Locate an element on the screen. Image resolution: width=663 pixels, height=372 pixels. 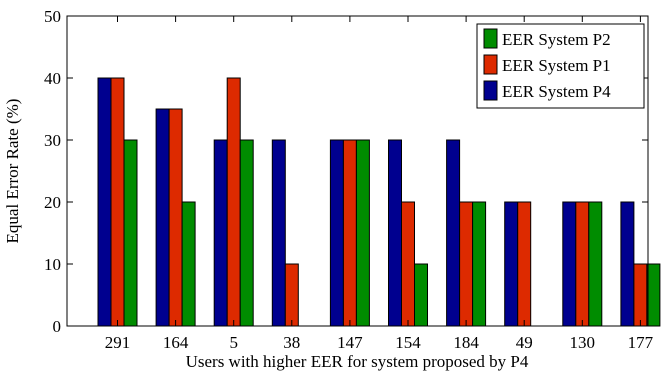
x-tick-label: 147 is located at coordinates (350, 342).